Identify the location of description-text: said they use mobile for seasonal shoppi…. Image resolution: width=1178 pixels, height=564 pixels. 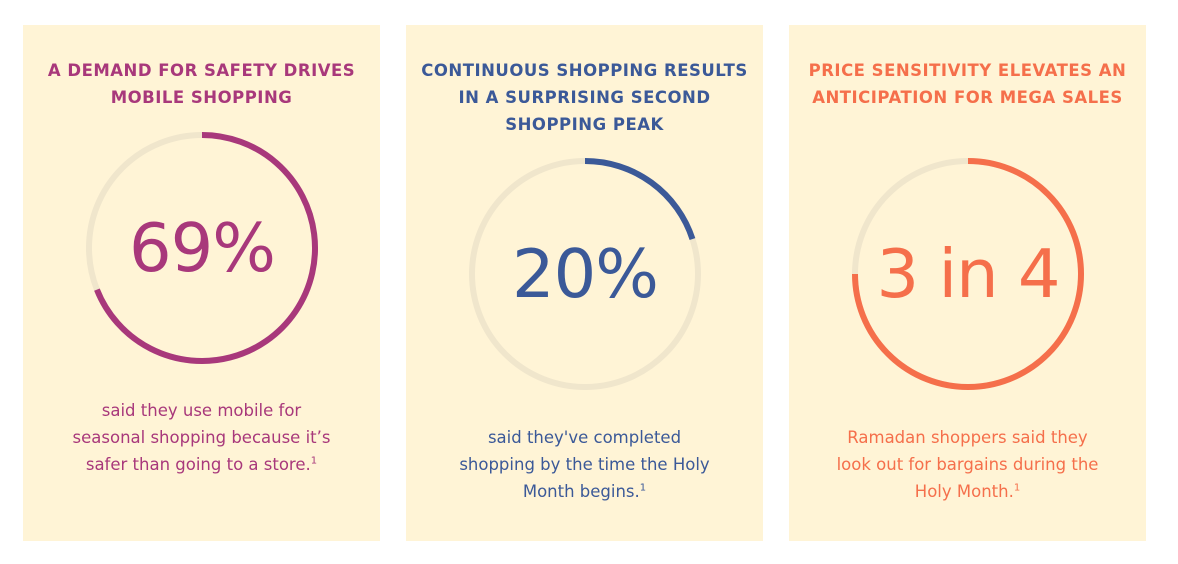
(201, 437).